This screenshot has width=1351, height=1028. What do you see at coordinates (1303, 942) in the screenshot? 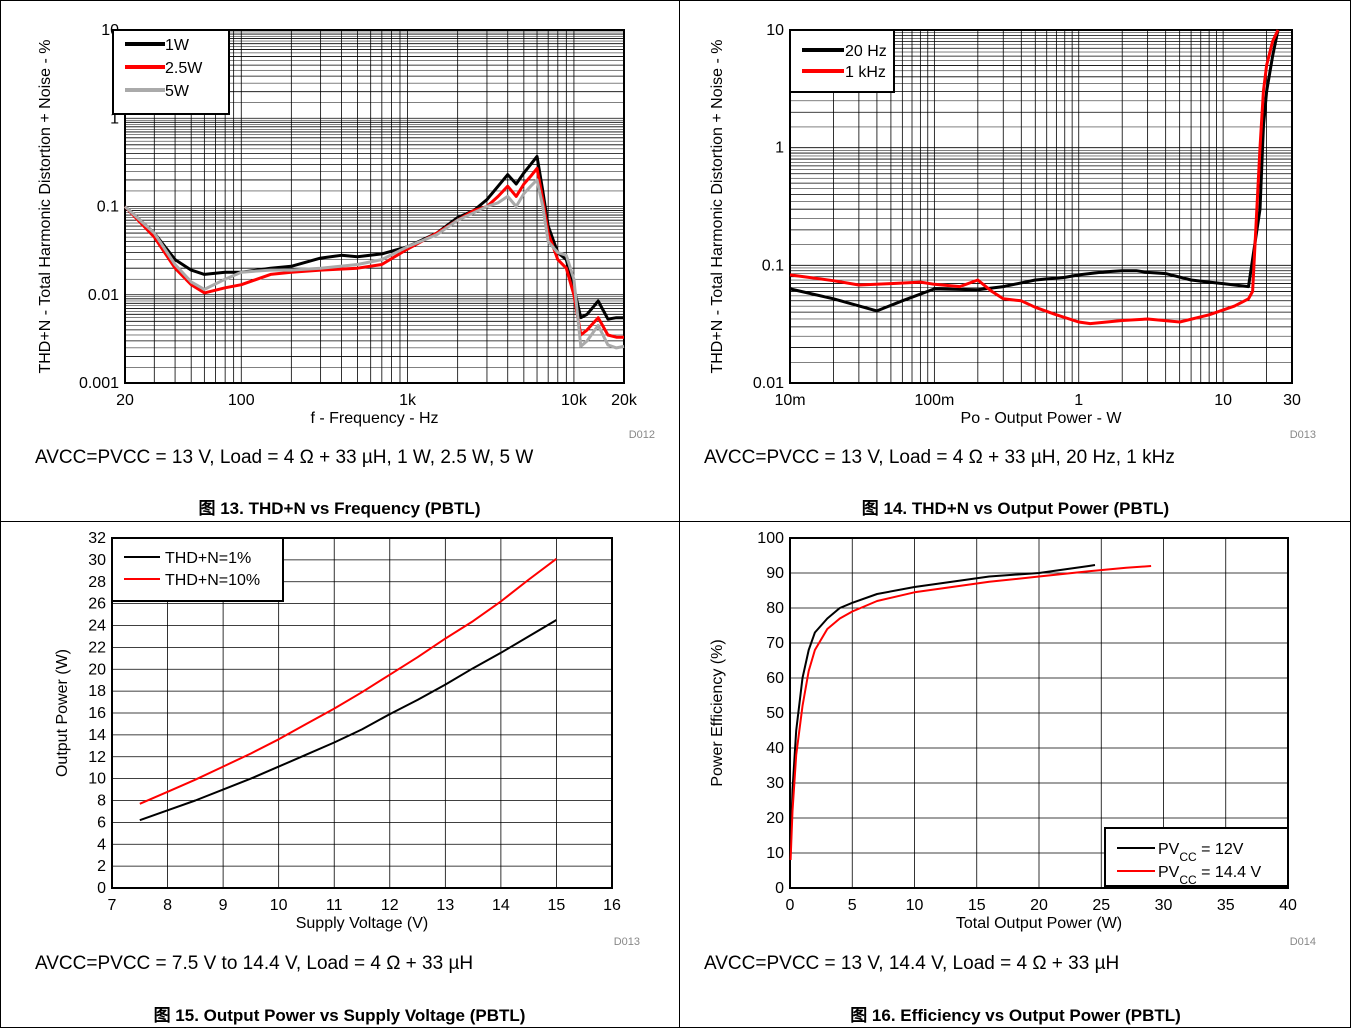
I see `figure-code: D014` at bounding box center [1303, 942].